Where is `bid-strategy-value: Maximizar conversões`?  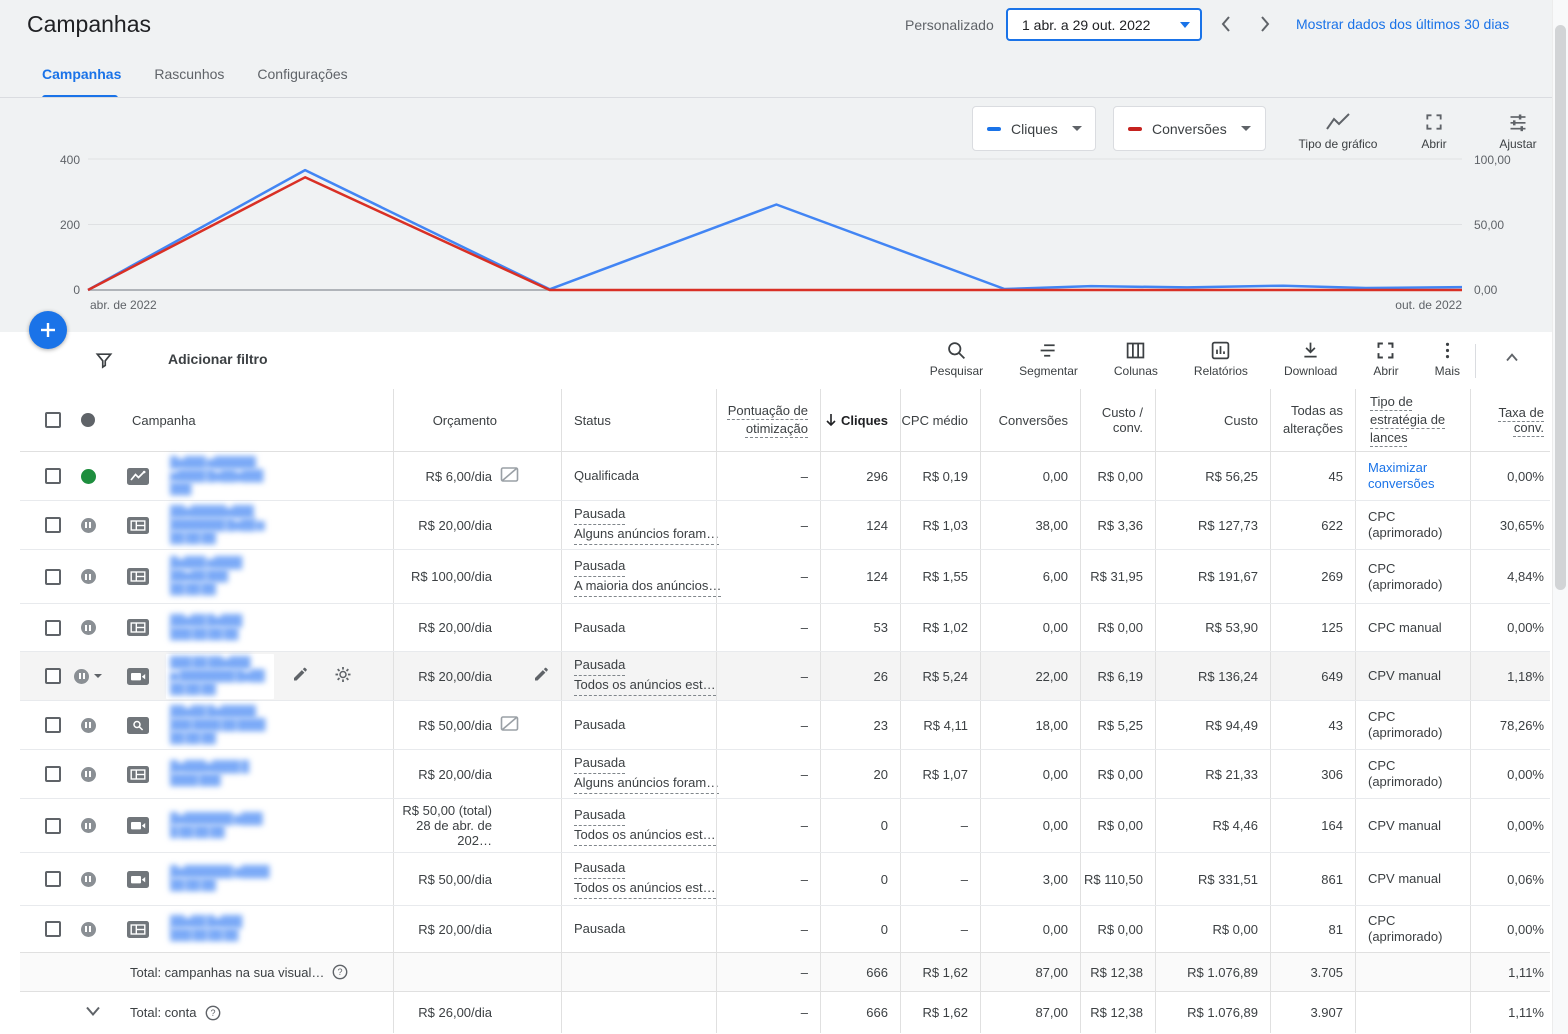
bid-strategy-value: Maximizar conversões is located at coordinates (1401, 475).